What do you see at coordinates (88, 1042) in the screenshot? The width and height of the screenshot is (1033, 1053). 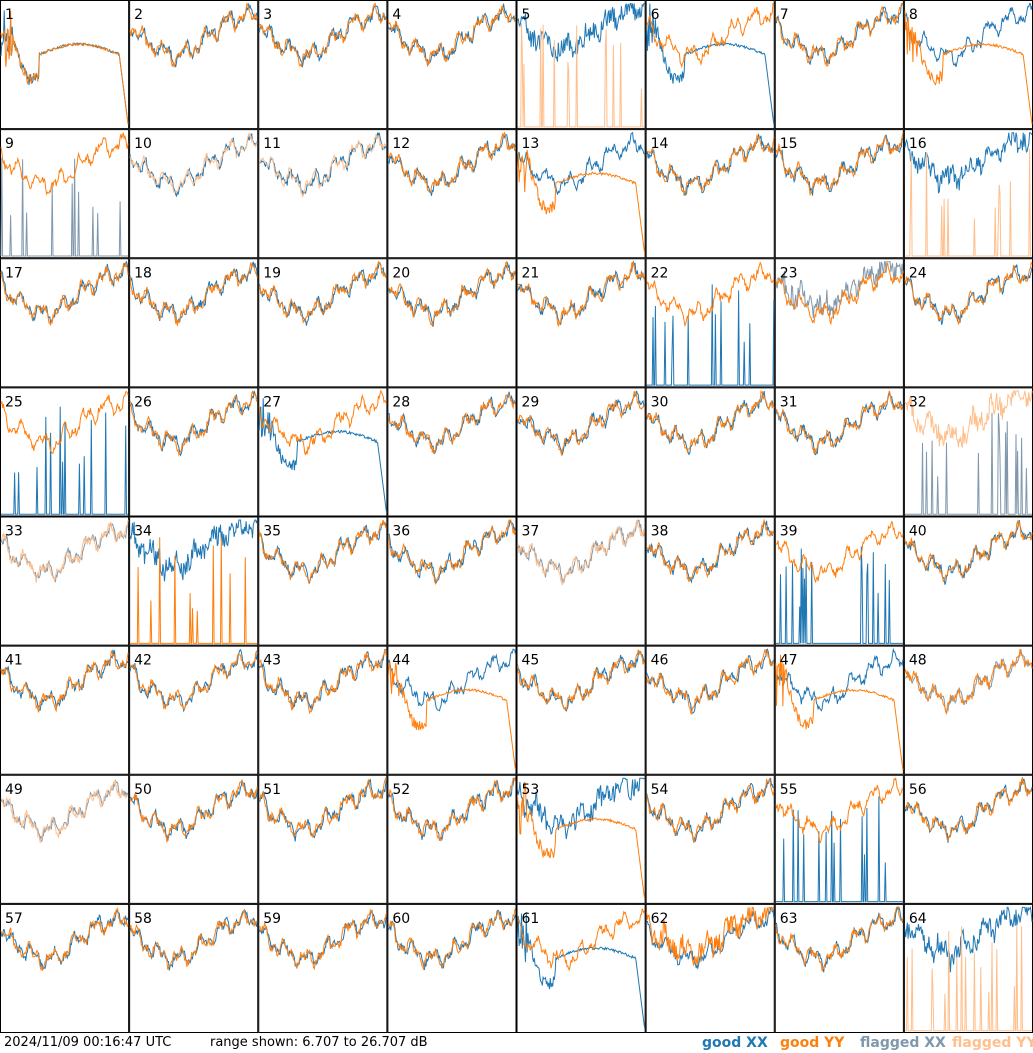 I see `timestamp: 2024/11/09 00:16:47 UTC` at bounding box center [88, 1042].